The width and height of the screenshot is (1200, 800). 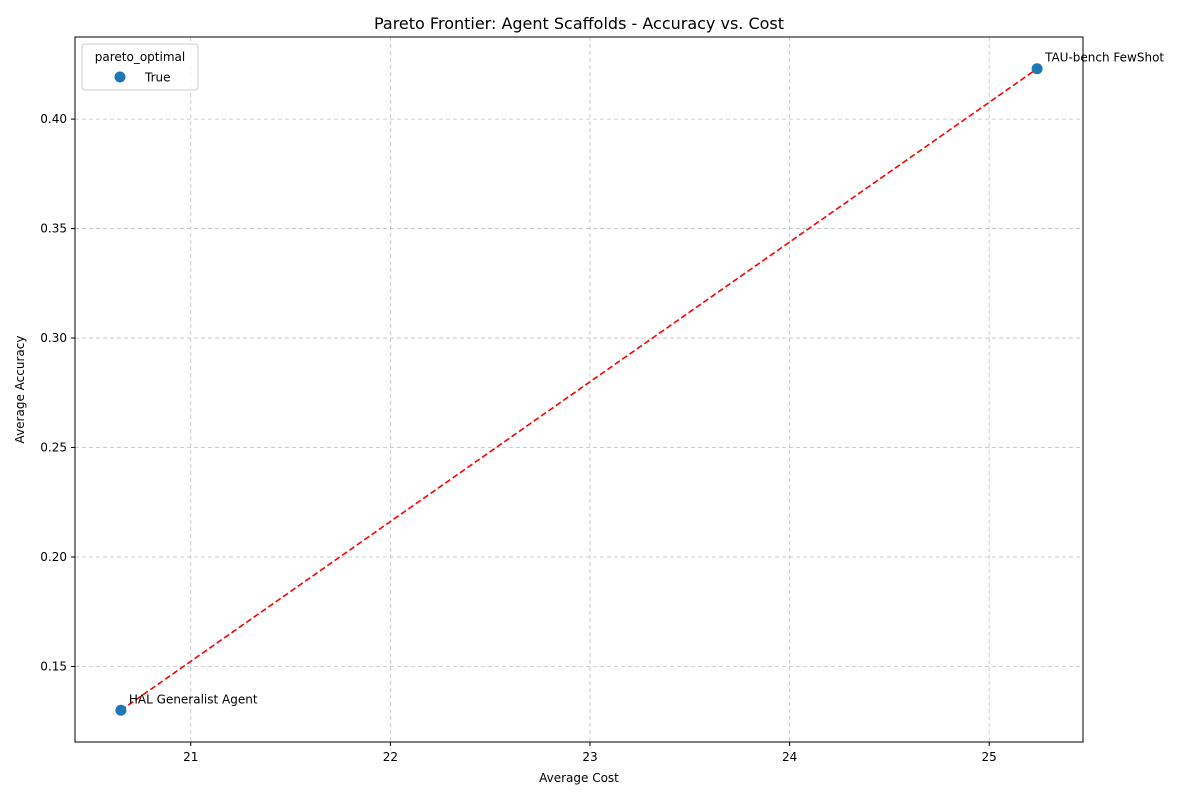 What do you see at coordinates (53, 666) in the screenshot?
I see `y-tick-label: 0.15` at bounding box center [53, 666].